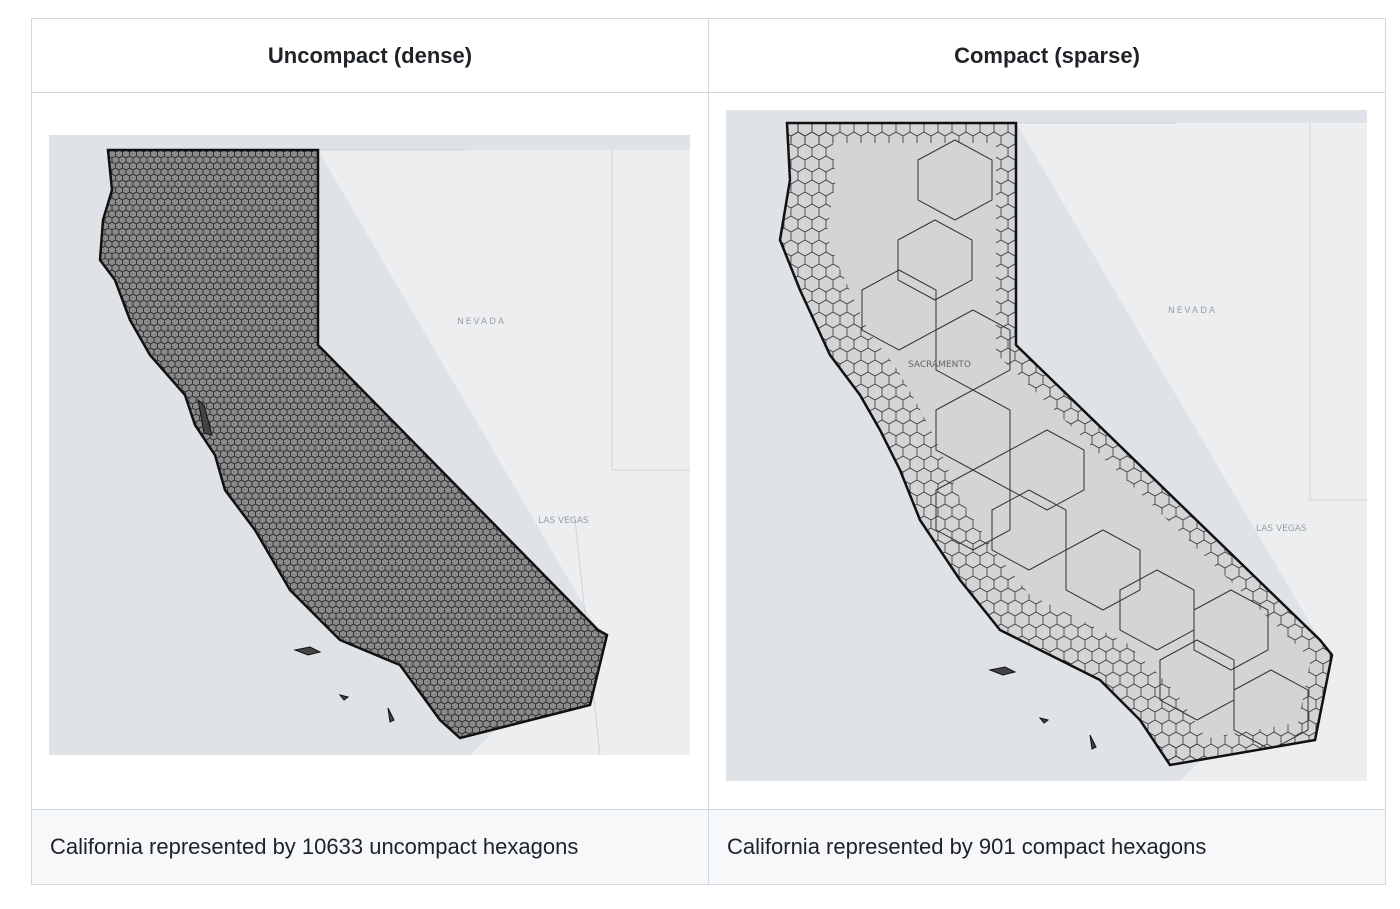 Image resolution: width=1400 pixels, height=909 pixels. Describe the element at coordinates (939, 365) in the screenshot. I see `map-label: SACRAMENTO` at that location.